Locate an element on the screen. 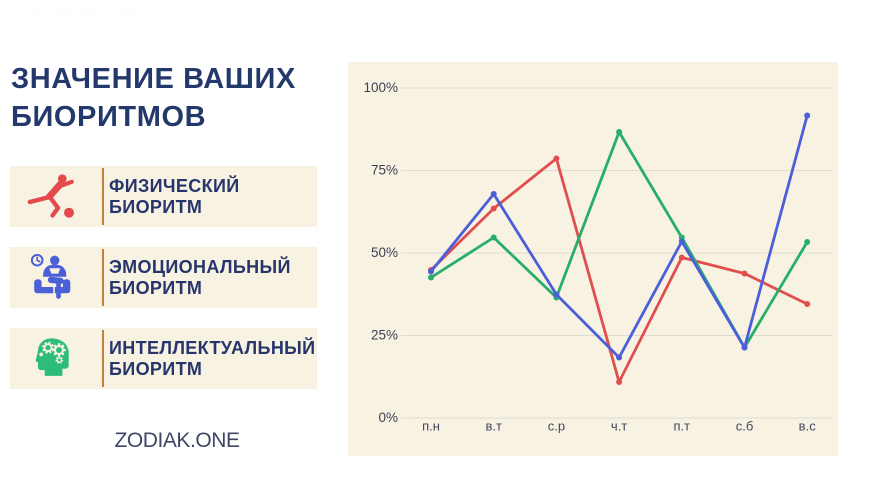 The image size is (870, 490). svg-text: п.т is located at coordinates (681, 426).